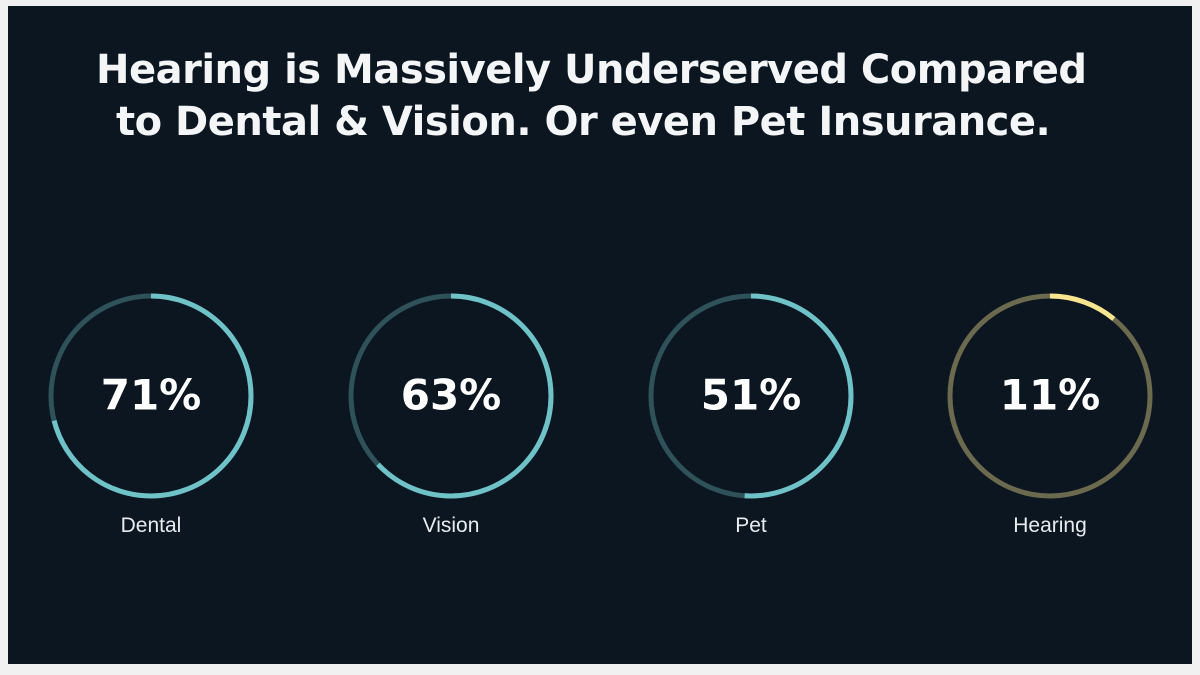 This screenshot has width=1200, height=675. I want to click on ring-arc-dental, so click(151, 396).